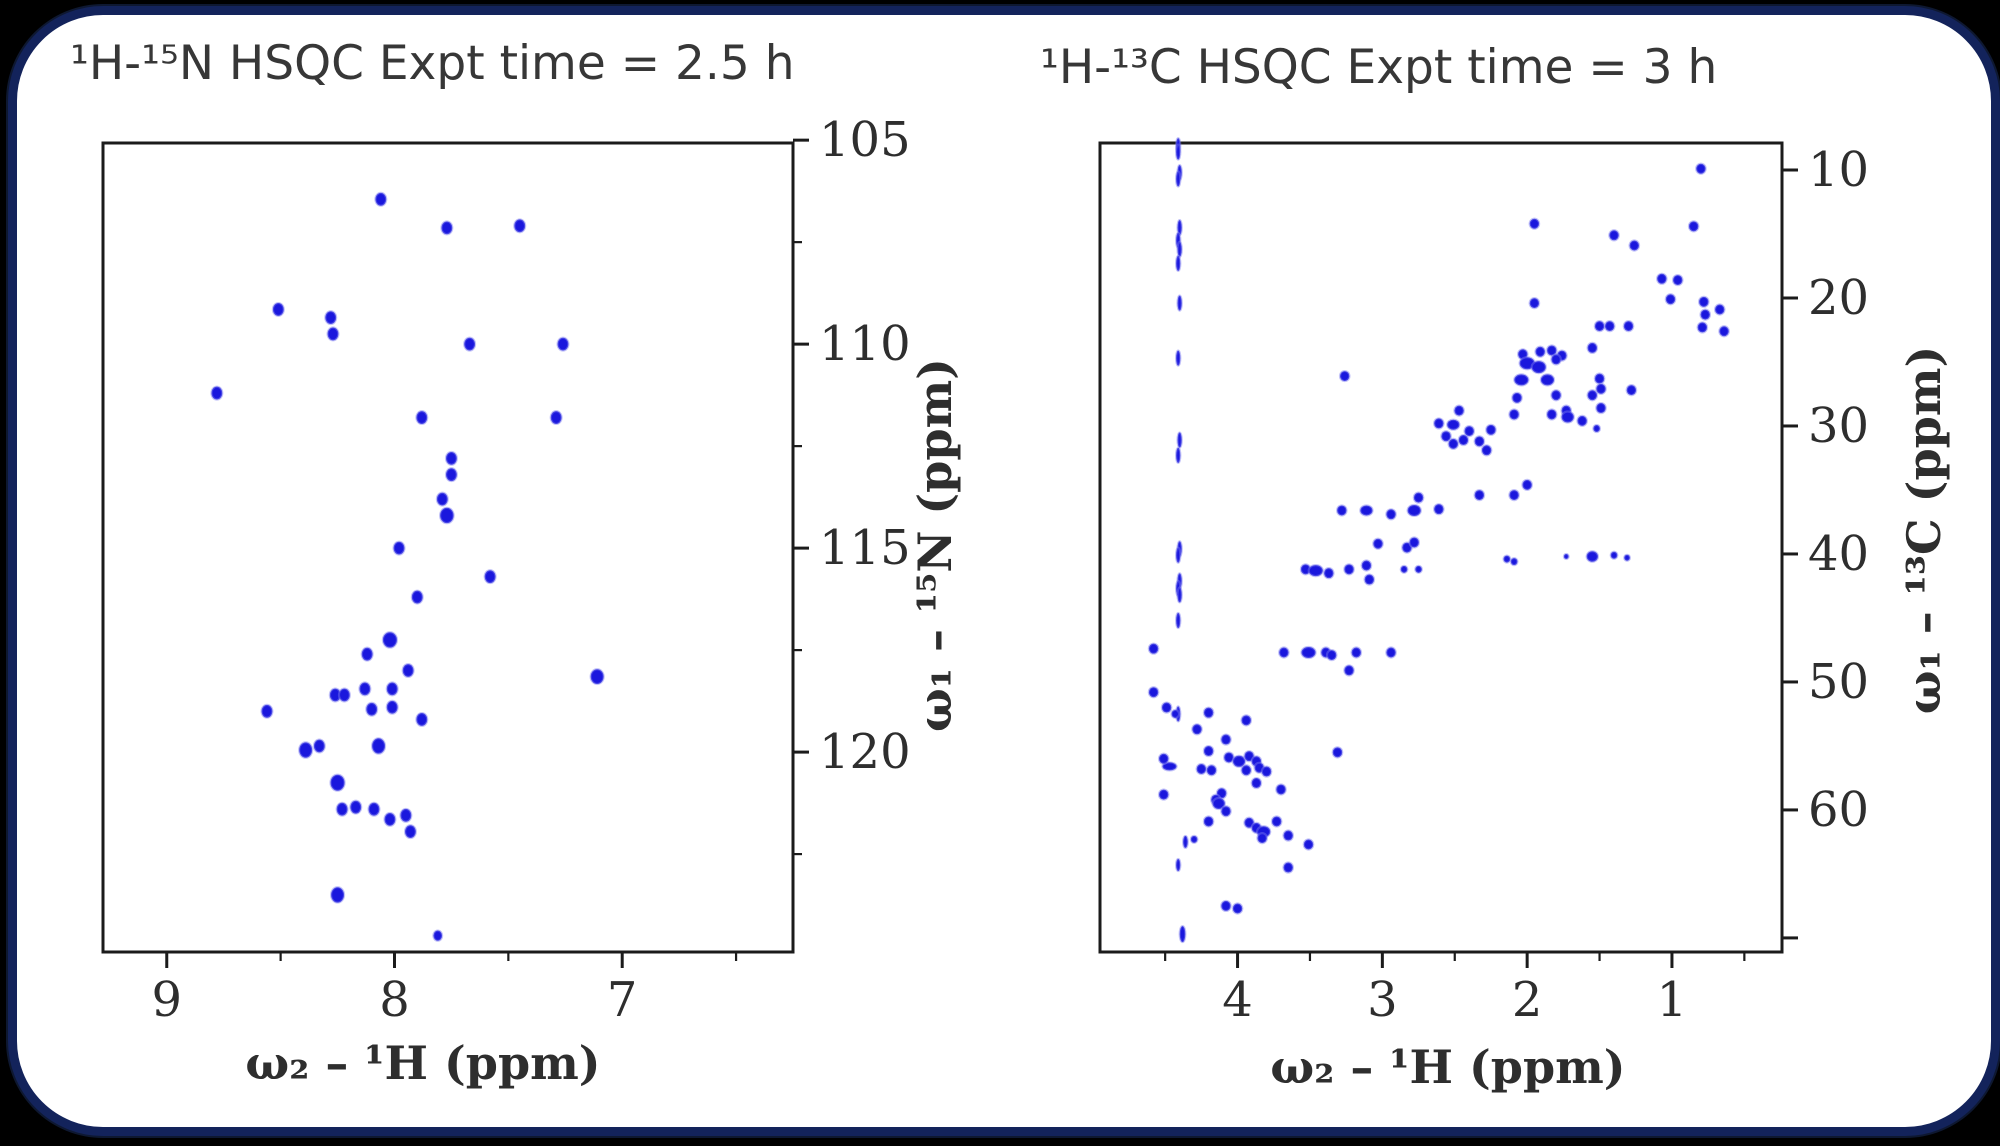 The image size is (2000, 1146). What do you see at coordinates (432, 63) in the screenshot?
I see `left-chart-title: ¹H-¹⁵N HSQC Expt time = 2.5 h` at bounding box center [432, 63].